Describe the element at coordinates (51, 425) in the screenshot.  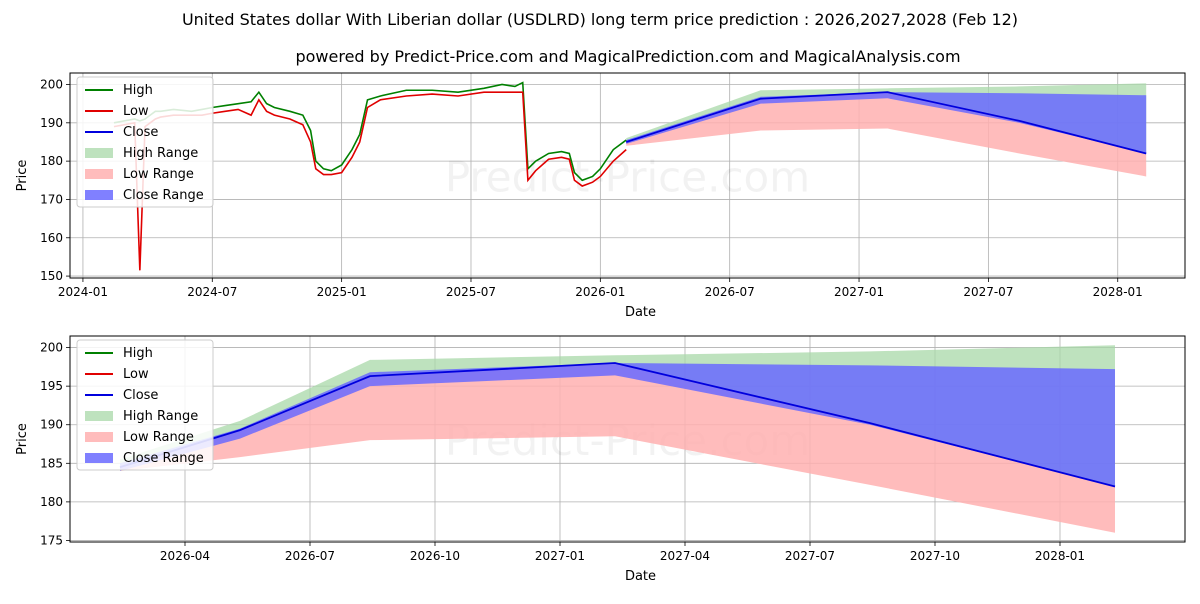
I see `bottom-ytick-label: 190` at that location.